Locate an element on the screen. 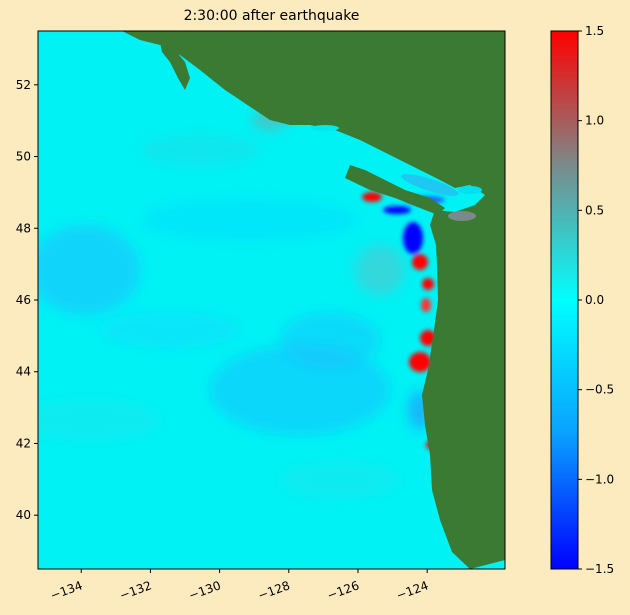  y-tick-label: 52 is located at coordinates (23, 85).